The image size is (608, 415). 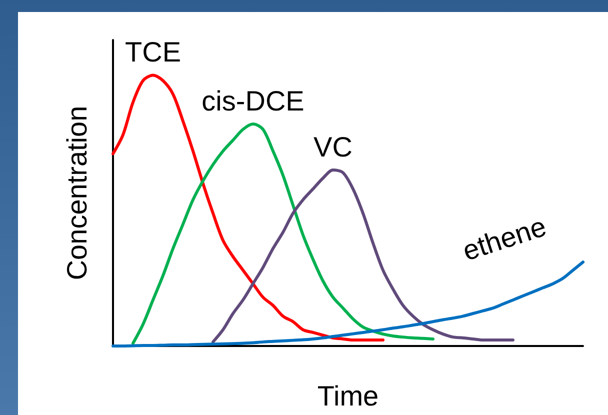 What do you see at coordinates (333, 146) in the screenshot?
I see `series-label: VC` at bounding box center [333, 146].